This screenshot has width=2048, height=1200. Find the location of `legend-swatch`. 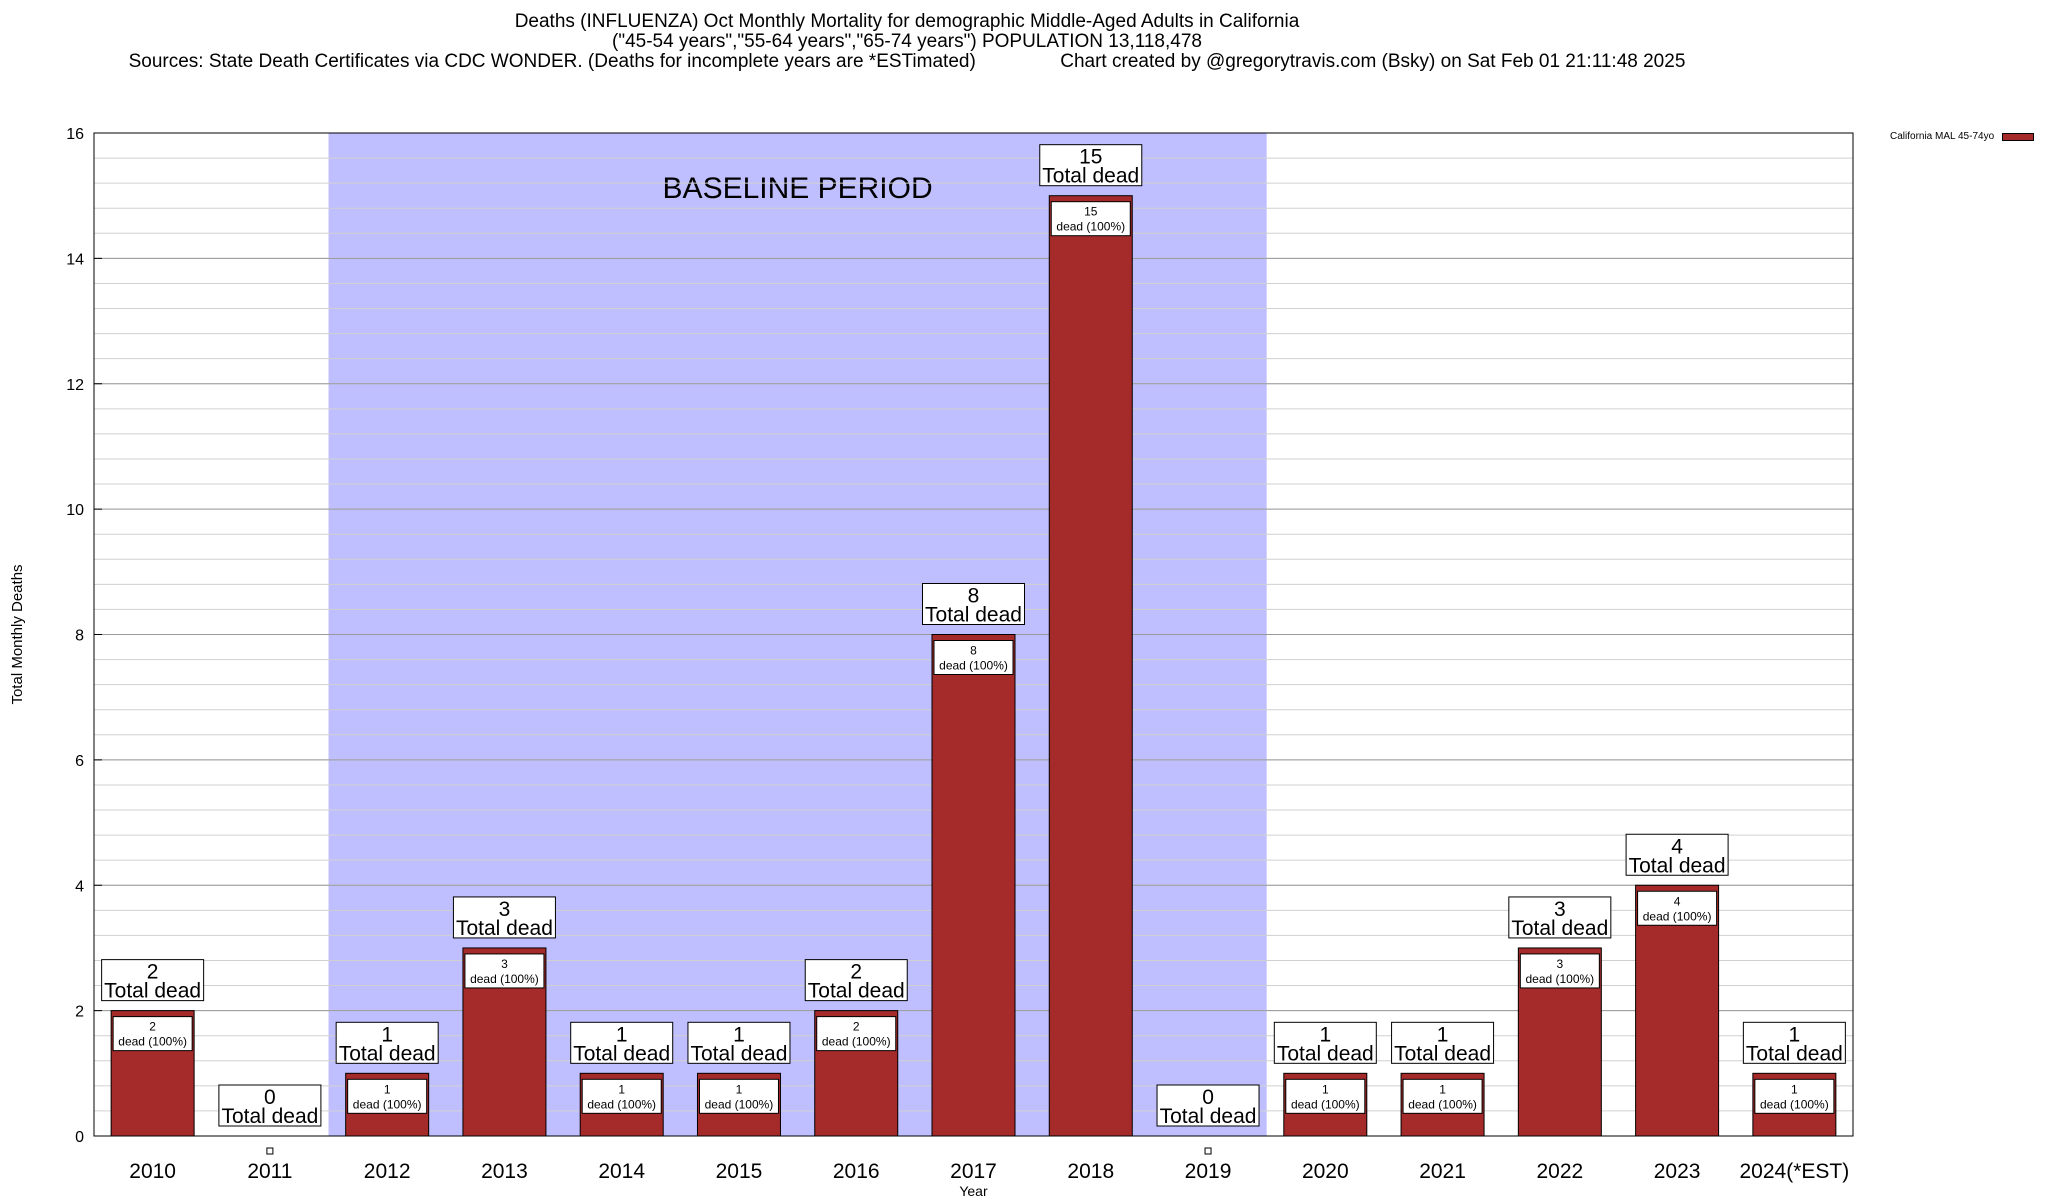

legend-swatch is located at coordinates (2018, 136).